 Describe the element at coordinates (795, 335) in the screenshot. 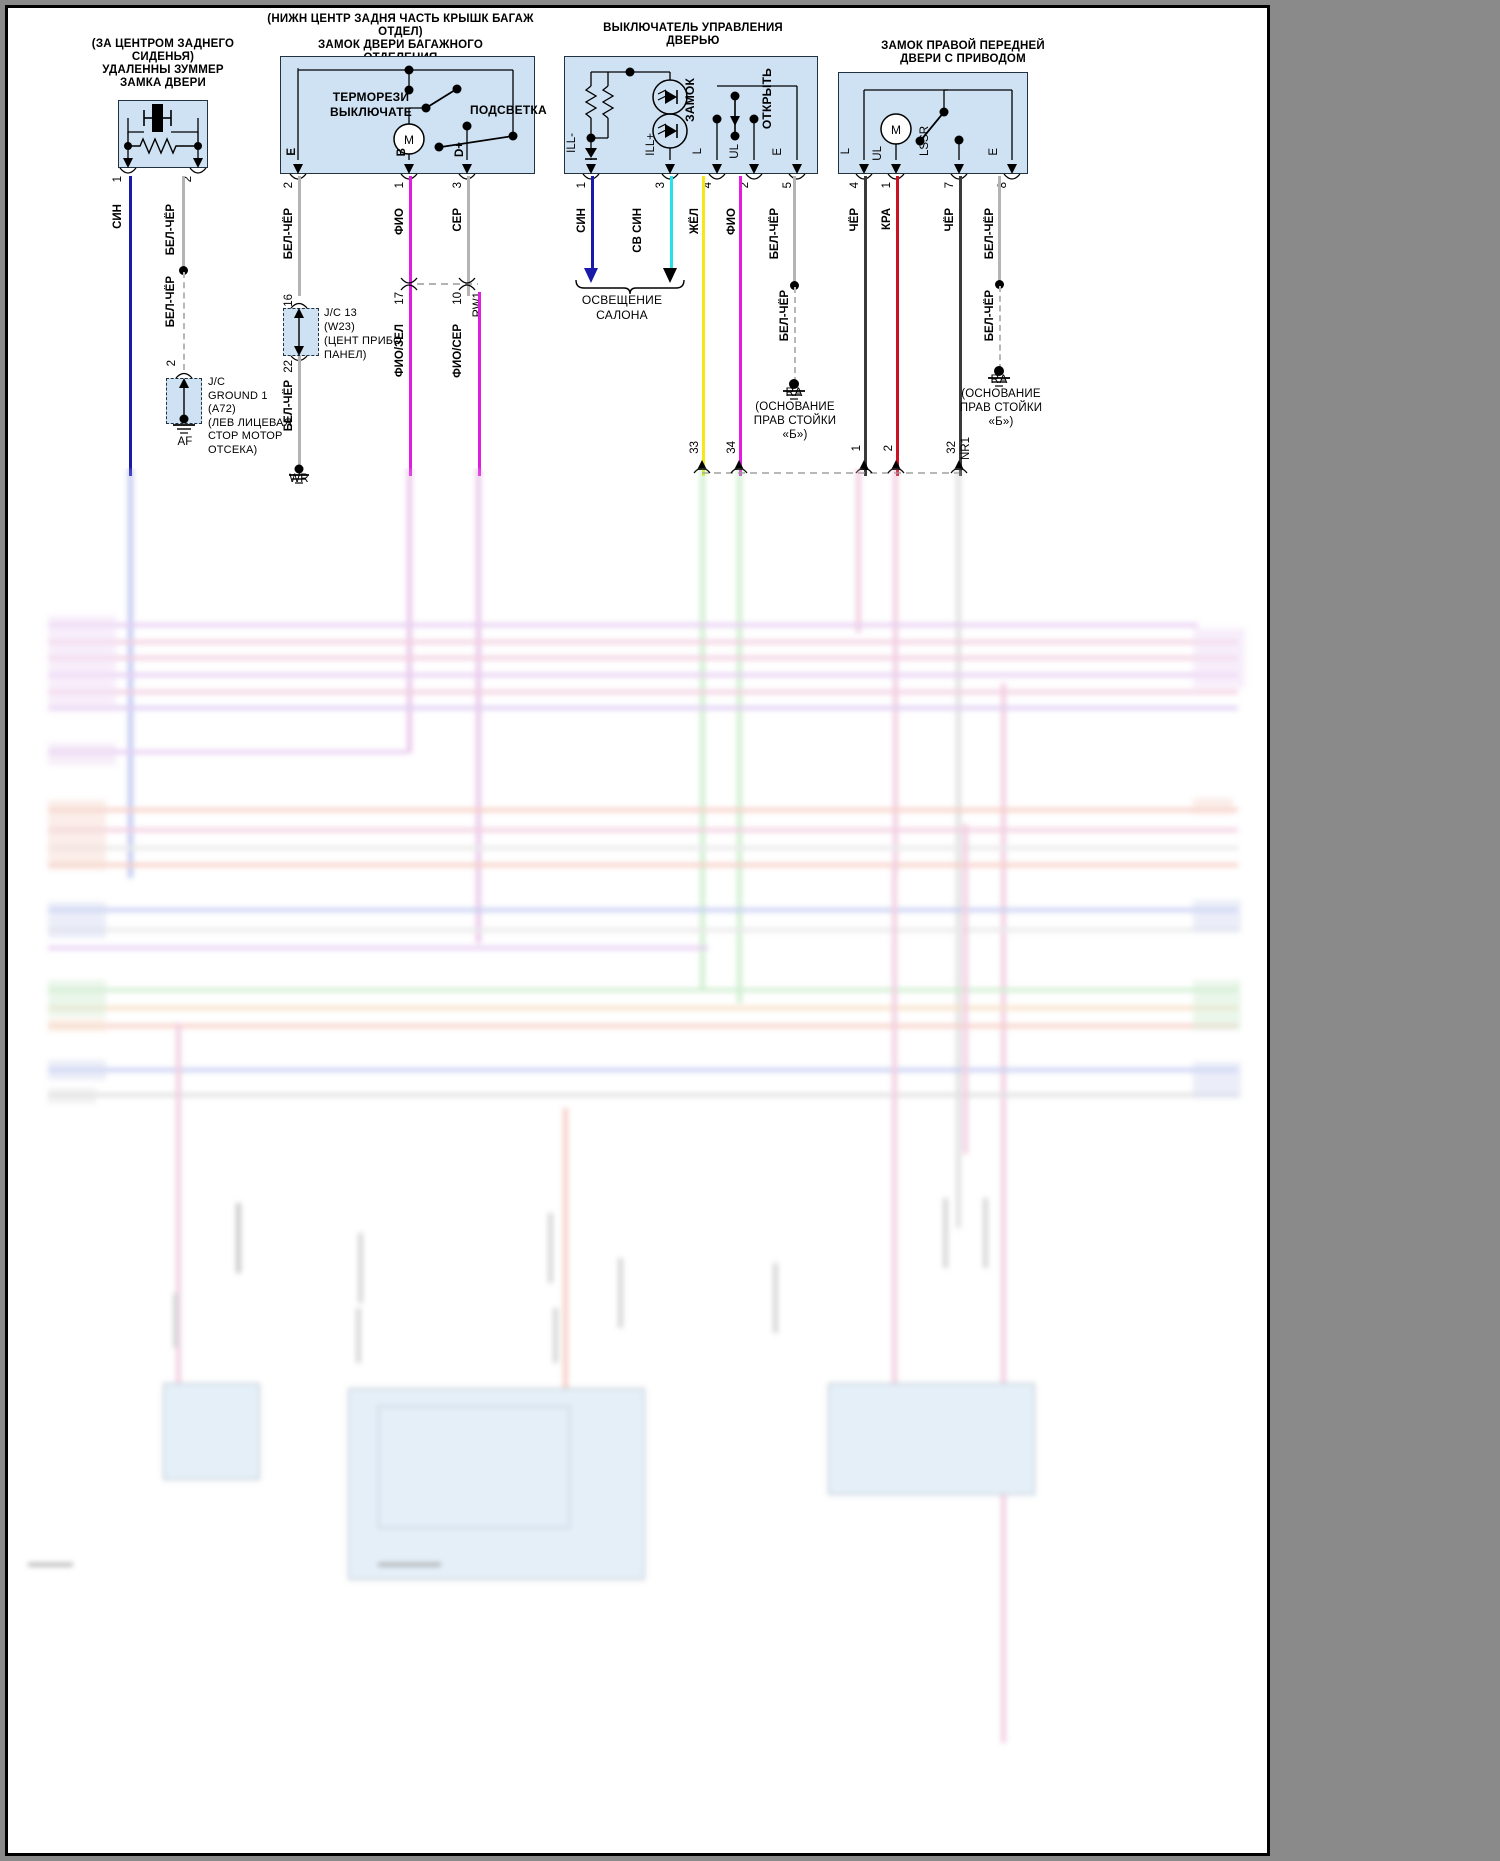

I see `dashed-wire-doorswitch-E` at that location.